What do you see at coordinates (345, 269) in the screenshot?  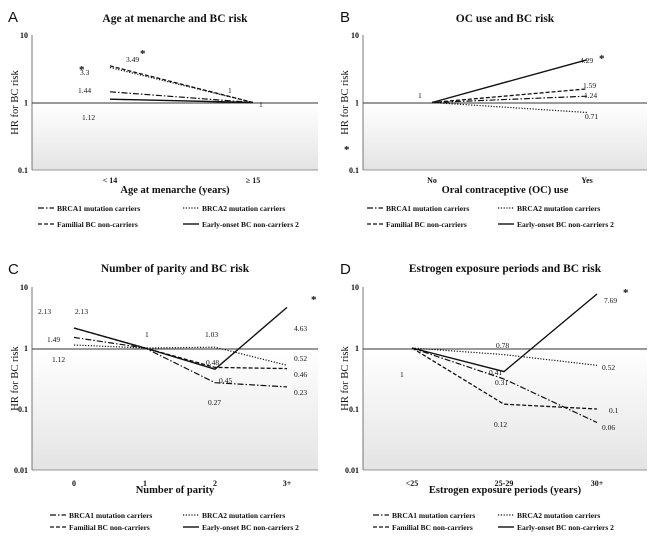 I see `panel-letter: D` at bounding box center [345, 269].